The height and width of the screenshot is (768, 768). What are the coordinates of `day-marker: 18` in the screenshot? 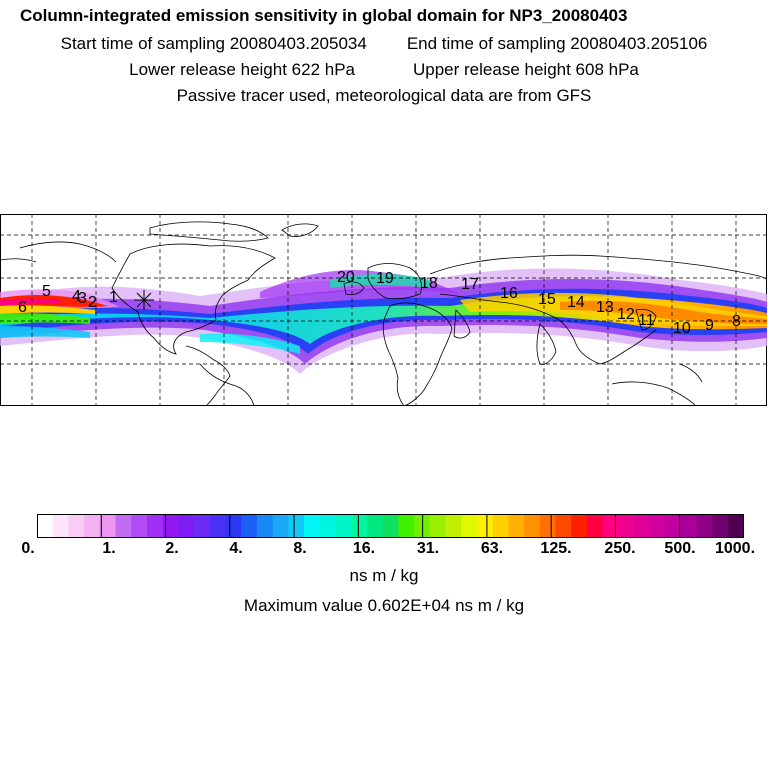 It's located at (429, 283).